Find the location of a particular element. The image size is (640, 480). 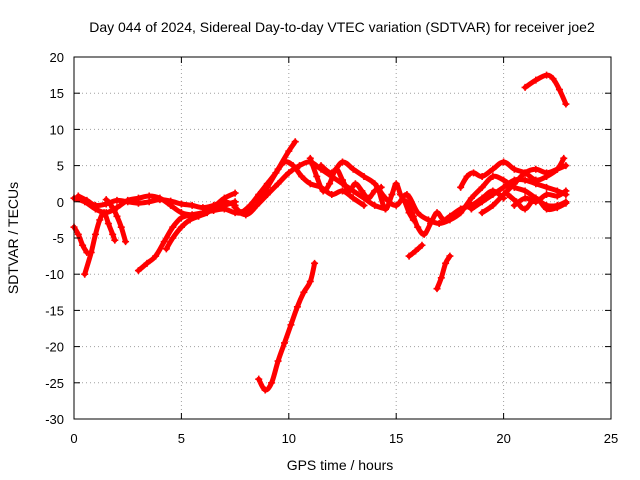

x-tick-label: 5 is located at coordinates (181, 438).